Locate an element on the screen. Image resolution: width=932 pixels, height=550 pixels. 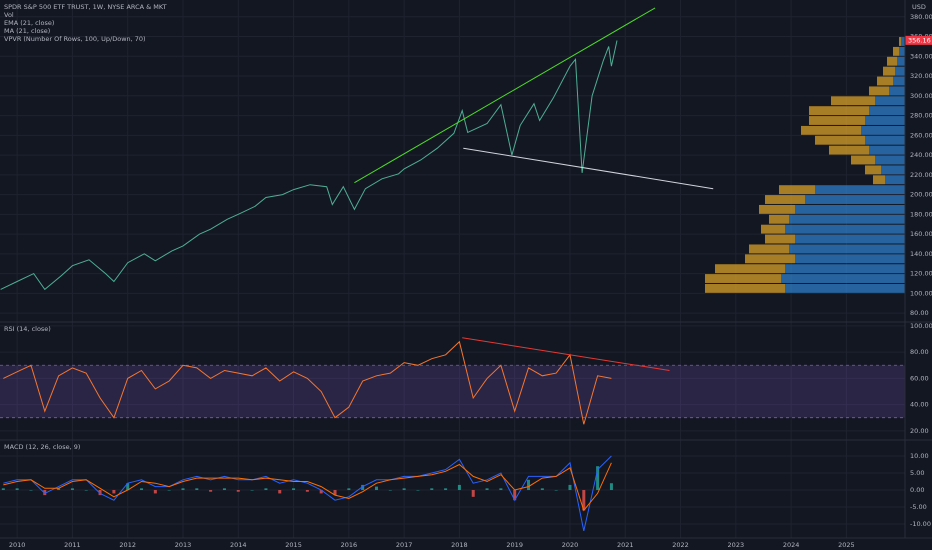
y-tick-label: 340.00 is located at coordinates (921, 56).